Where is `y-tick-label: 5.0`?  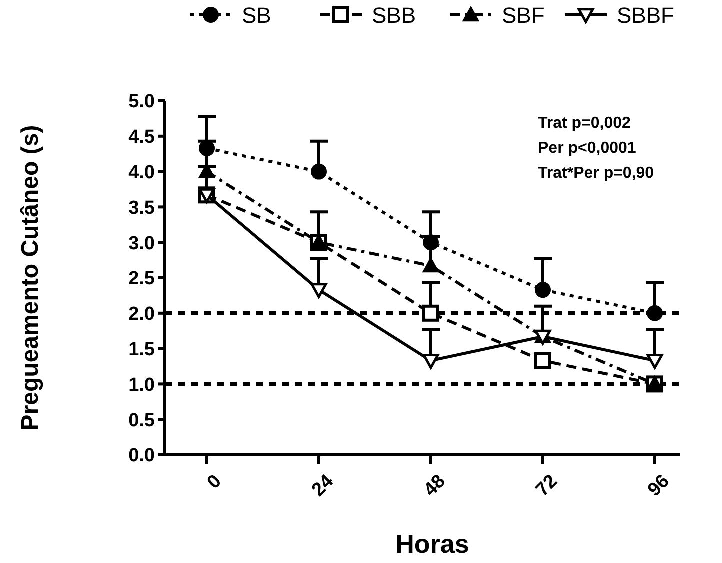 y-tick-label: 5.0 is located at coordinates (141, 102).